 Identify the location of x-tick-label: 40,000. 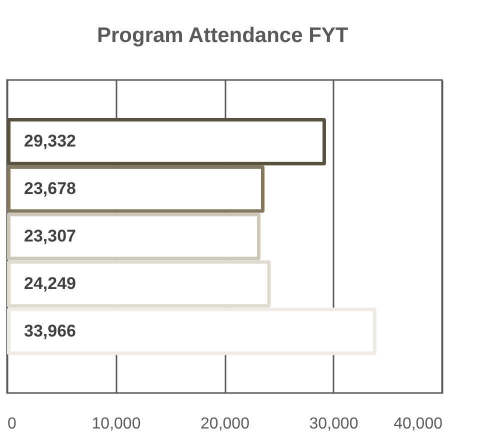
(418, 424).